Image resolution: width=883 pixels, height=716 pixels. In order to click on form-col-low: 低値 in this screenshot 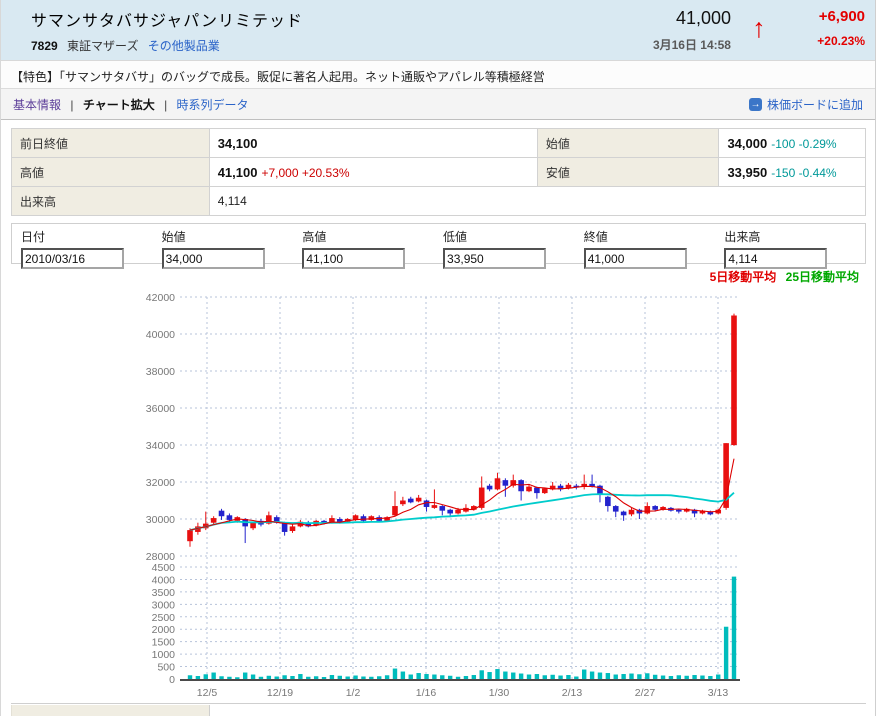, I will do `click(513, 248)`.